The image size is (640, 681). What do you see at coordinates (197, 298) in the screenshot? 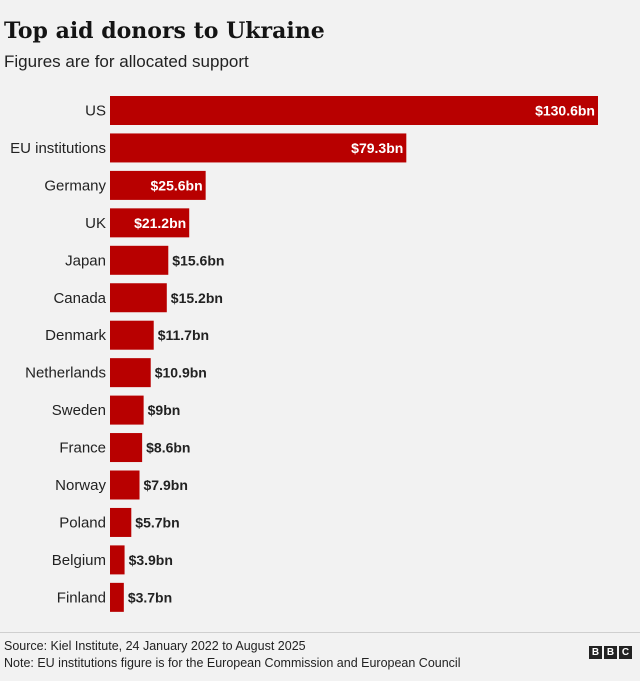
I see `value-label: $15.2bn` at bounding box center [197, 298].